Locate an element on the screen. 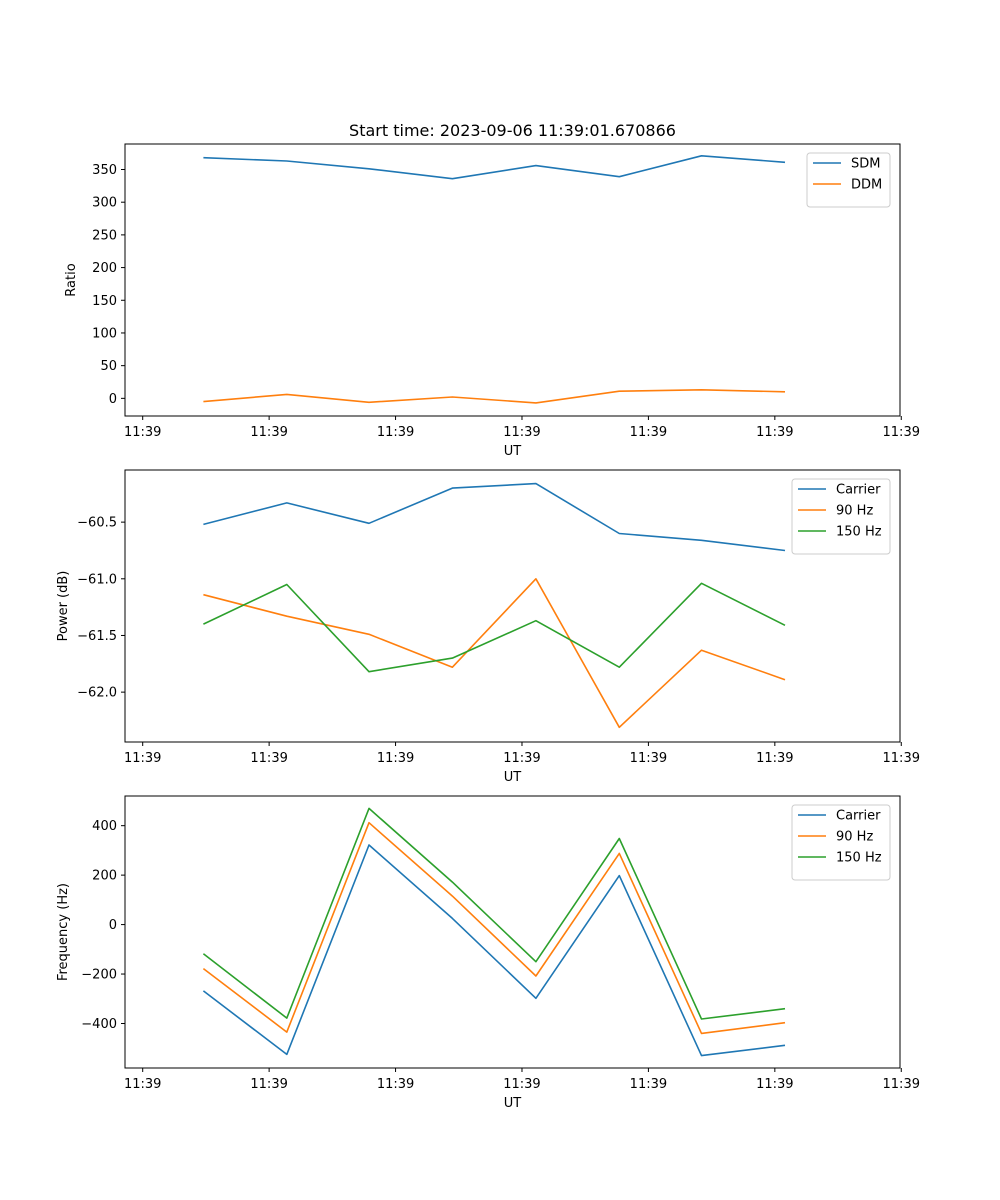 The width and height of the screenshot is (1000, 1200). frequency-legend-label-carrier: Carrier is located at coordinates (858, 816).